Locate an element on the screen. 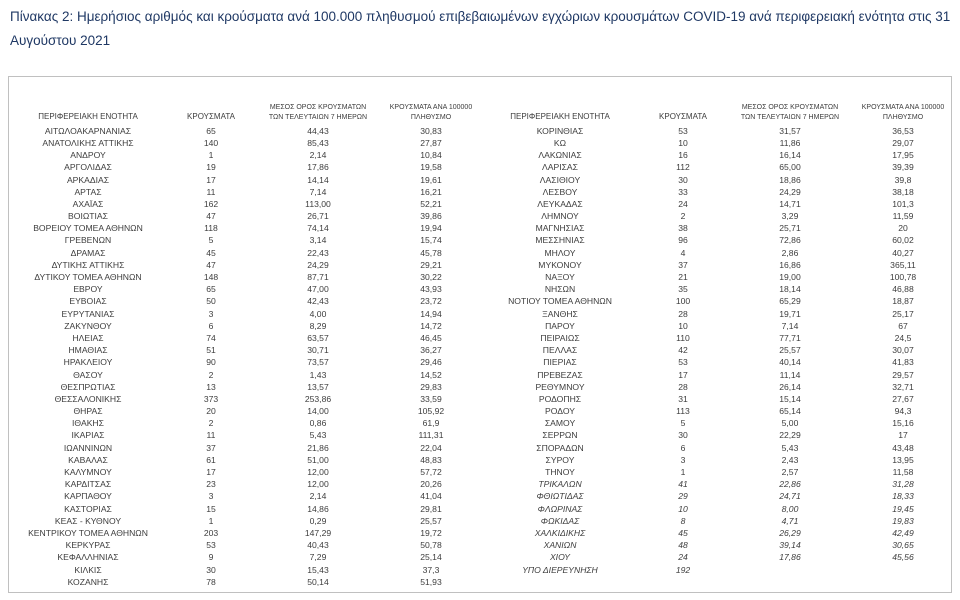 The height and width of the screenshot is (600, 960). table-row: ΛΑΚΩΝΙΑΣ 16 16,14 17,95 is located at coordinates (717, 155).